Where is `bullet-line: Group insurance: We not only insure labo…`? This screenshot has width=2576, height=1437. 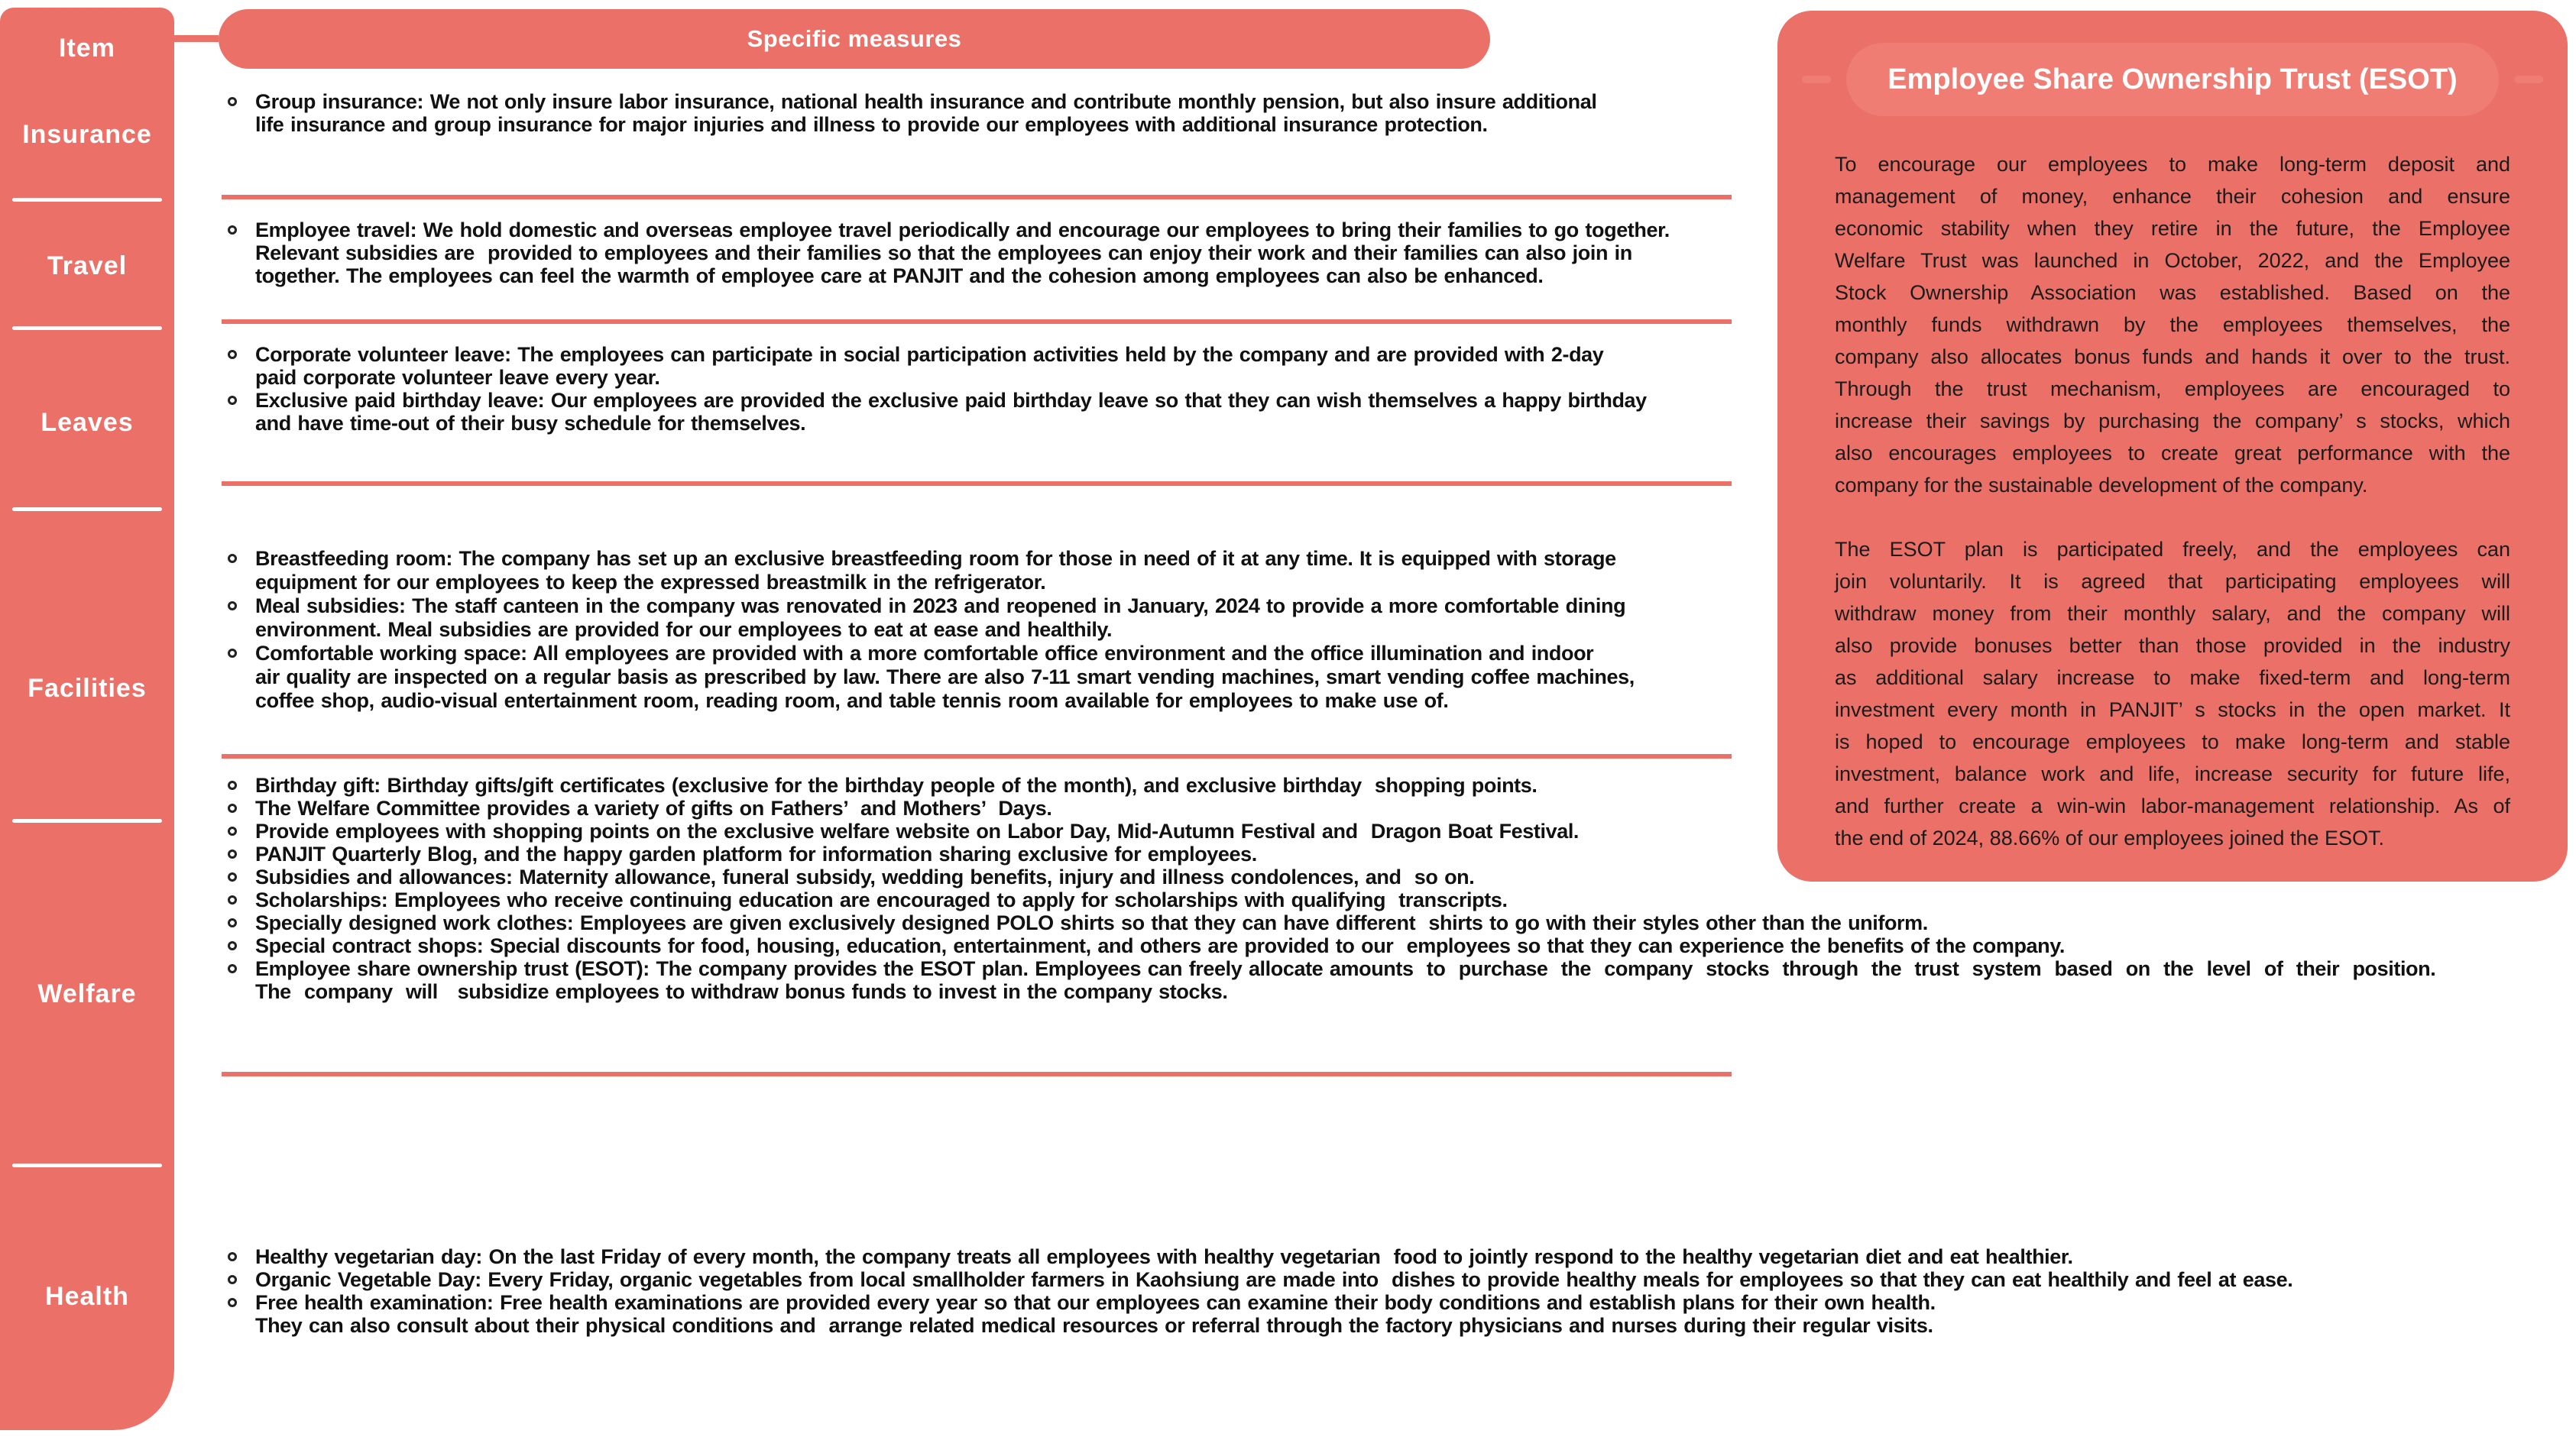
bullet-line: Group insurance: We not only insure labo… is located at coordinates (910, 101).